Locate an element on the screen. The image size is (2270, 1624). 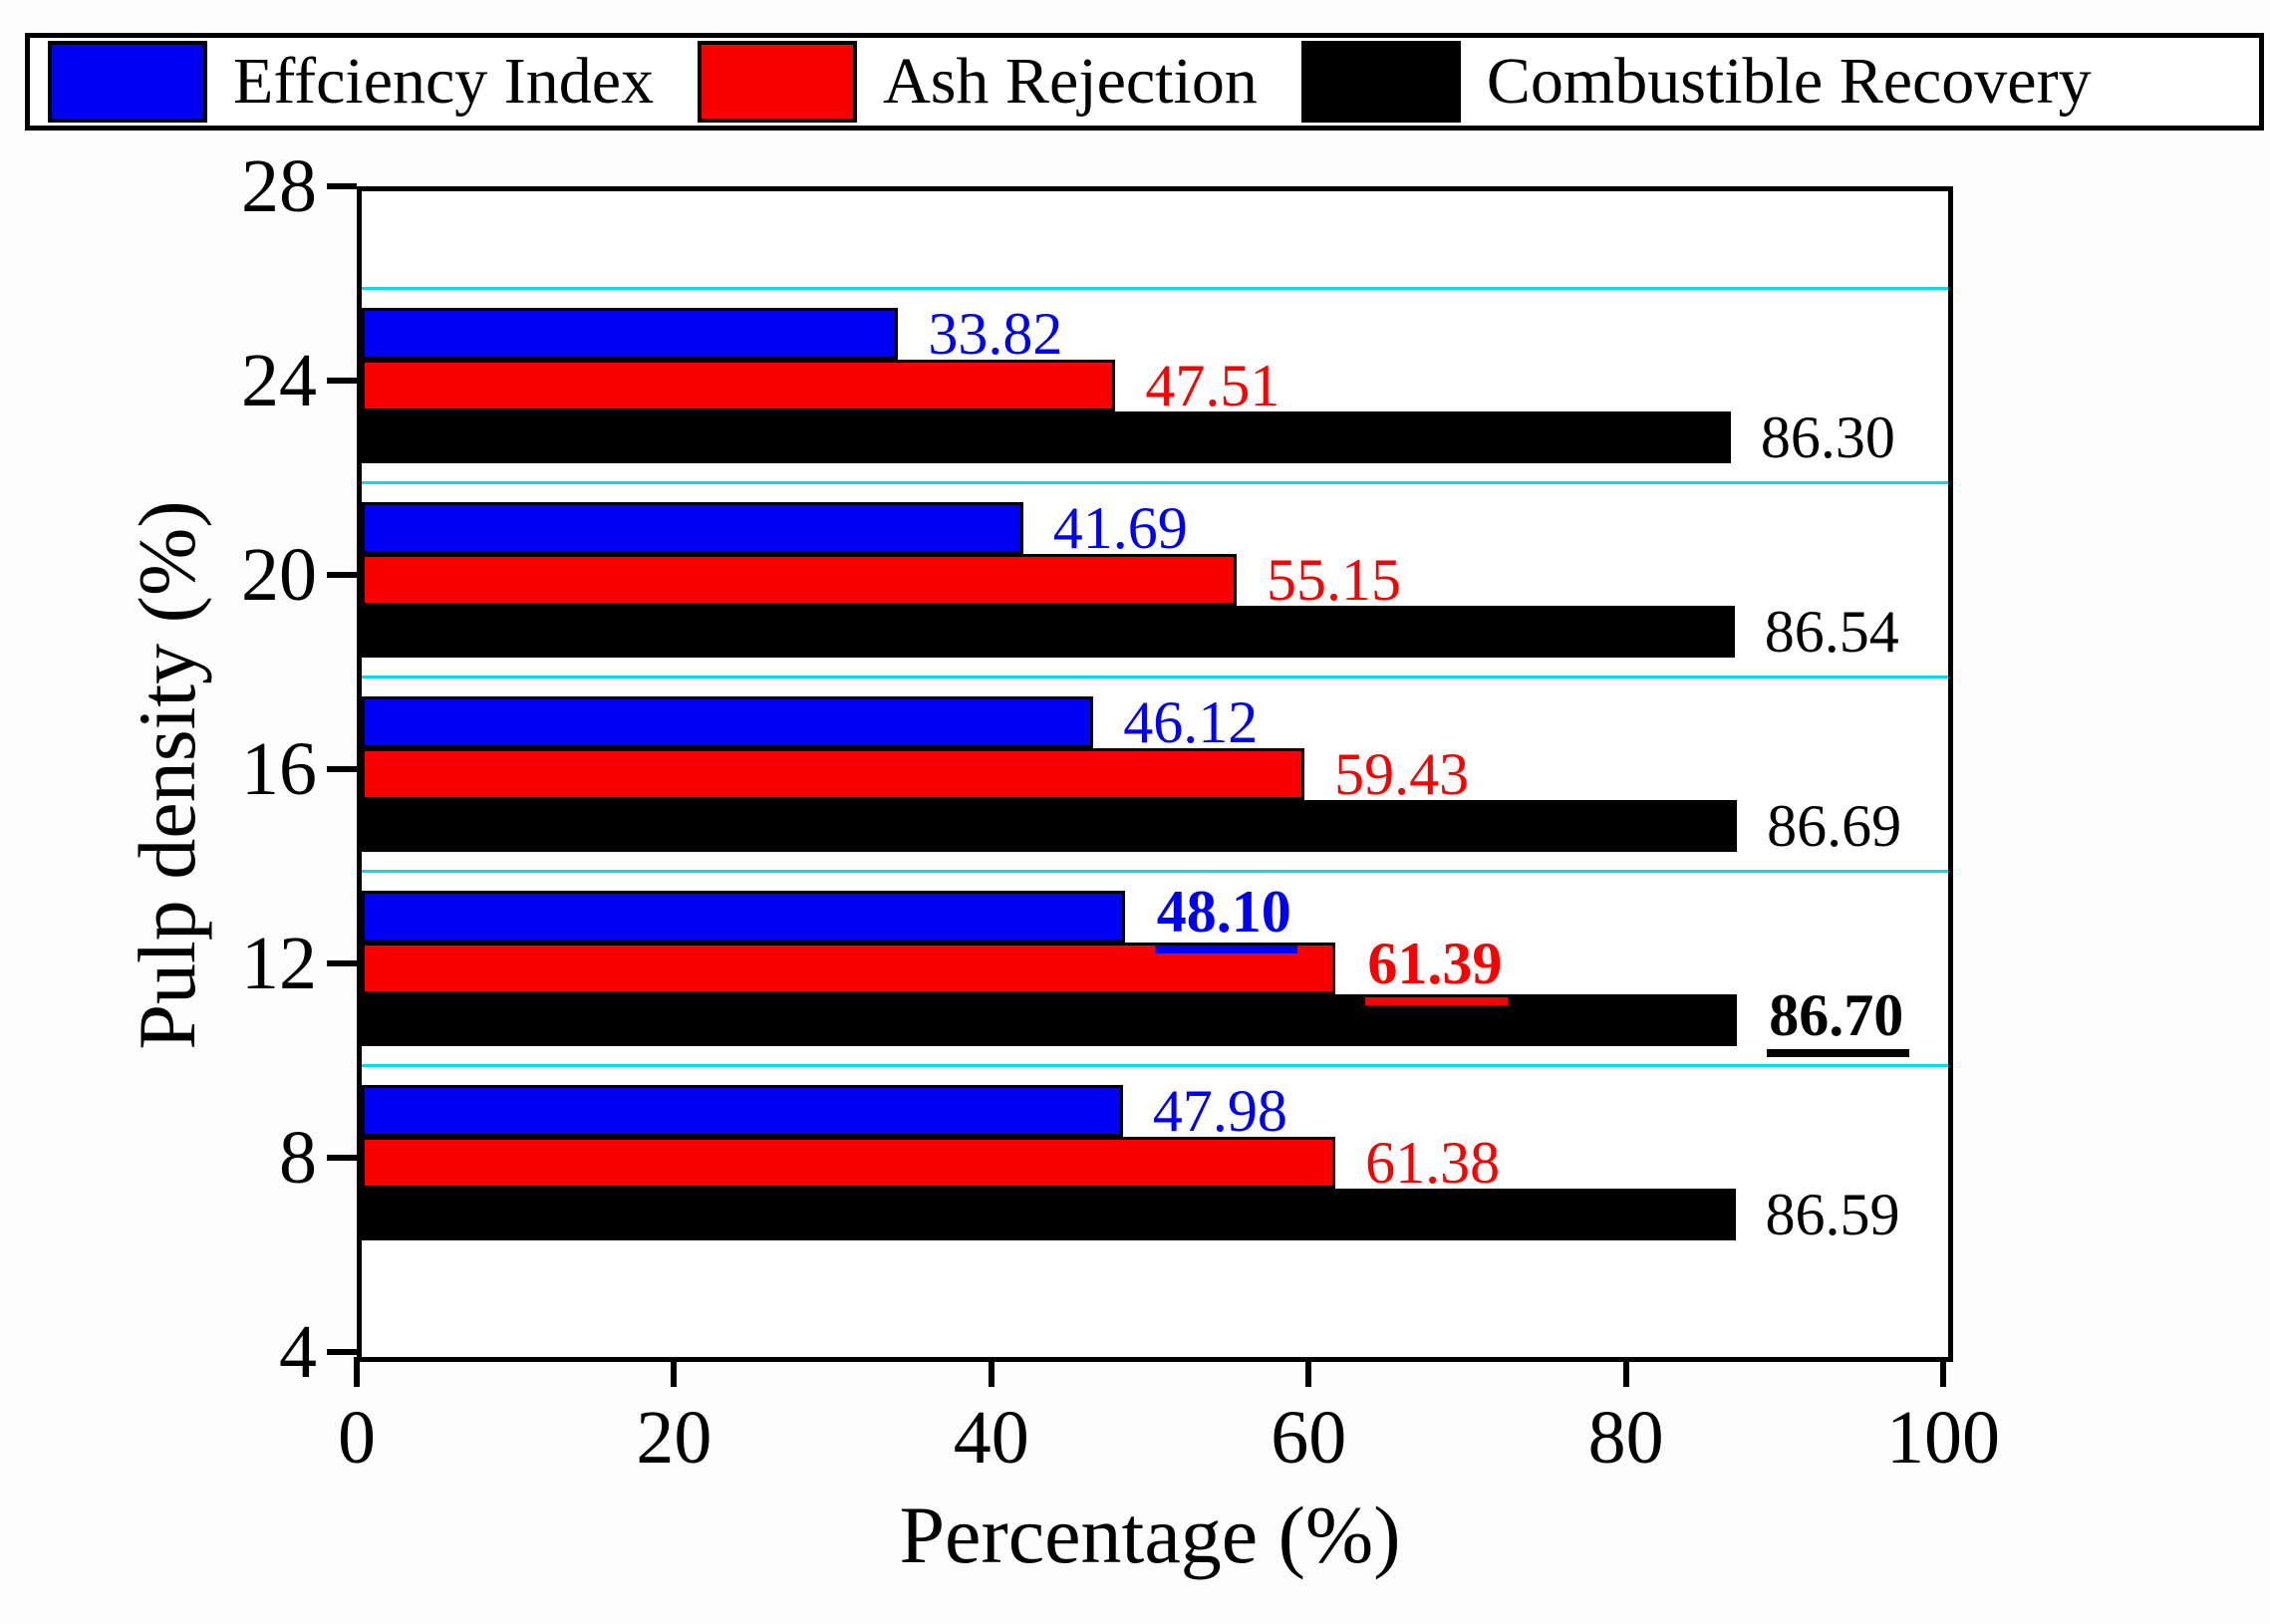
value-label-effciency-index-8: 47.98 is located at coordinates (1219, 1112).